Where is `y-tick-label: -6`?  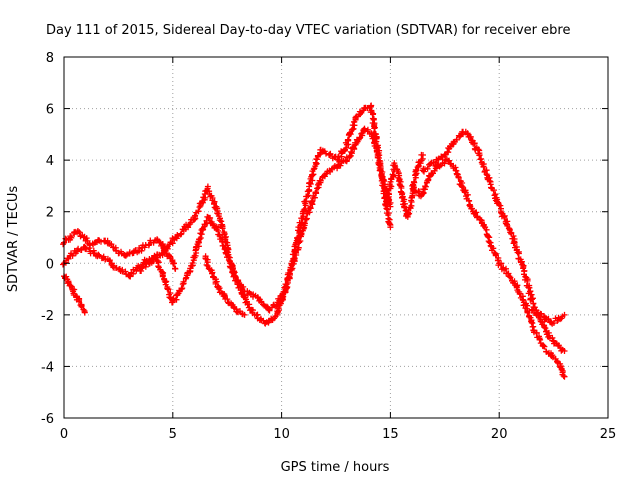
y-tick-label: -6 is located at coordinates (47, 419).